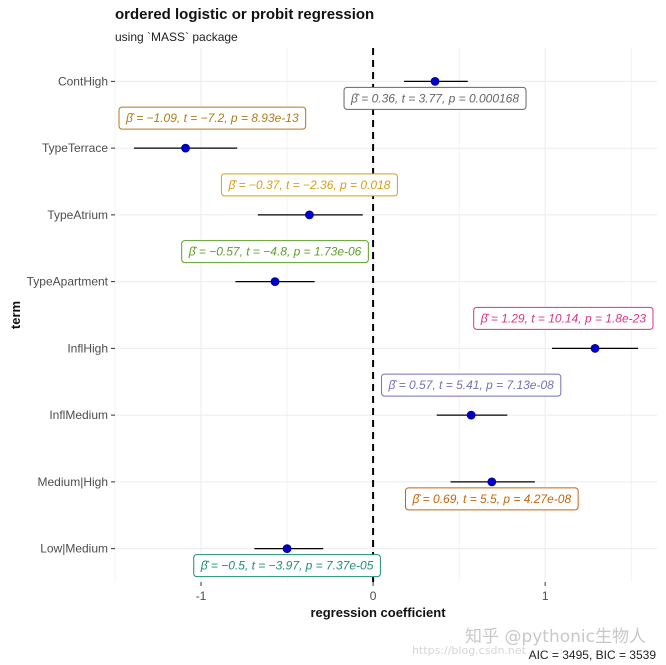 The width and height of the screenshot is (666, 665). What do you see at coordinates (176, 37) in the screenshot?
I see `chart-subtitle: using `MASS` package` at bounding box center [176, 37].